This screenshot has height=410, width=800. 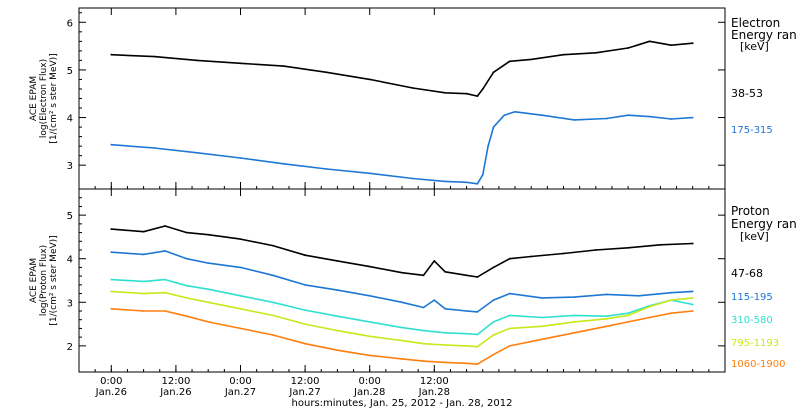 What do you see at coordinates (70, 260) in the screenshot?
I see `proton-y-tick-label: 4` at bounding box center [70, 260].